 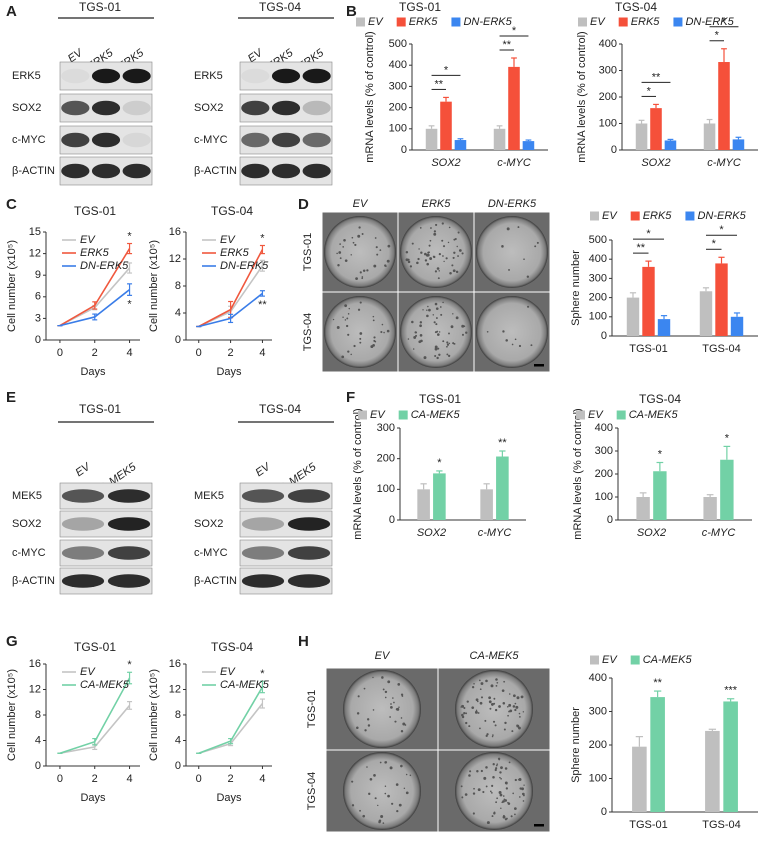 I want to click on y-axis-label: Cell number (x10⁵), so click(x=12, y=286).